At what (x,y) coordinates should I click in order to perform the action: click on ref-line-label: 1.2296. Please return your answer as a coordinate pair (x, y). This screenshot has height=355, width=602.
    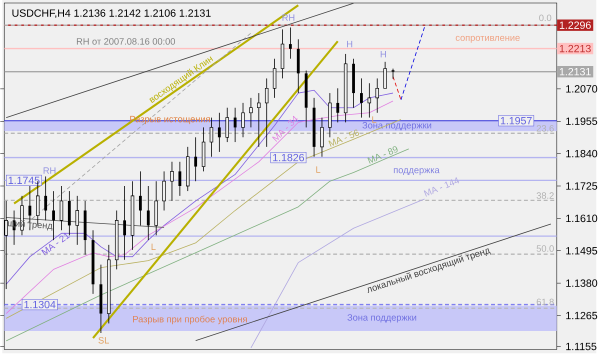
    Looking at the image, I should click on (575, 26).